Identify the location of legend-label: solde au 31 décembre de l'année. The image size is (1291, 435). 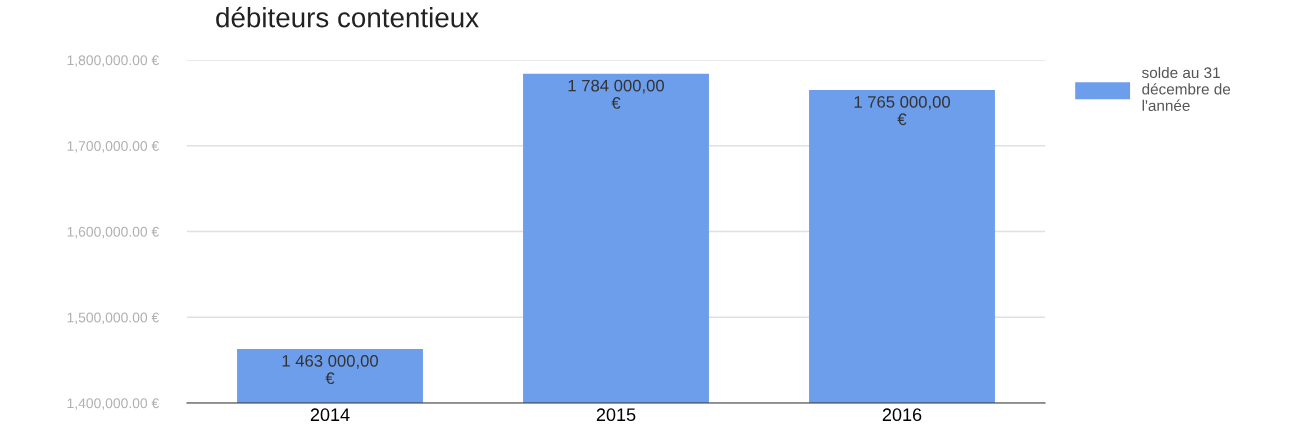
(1186, 89).